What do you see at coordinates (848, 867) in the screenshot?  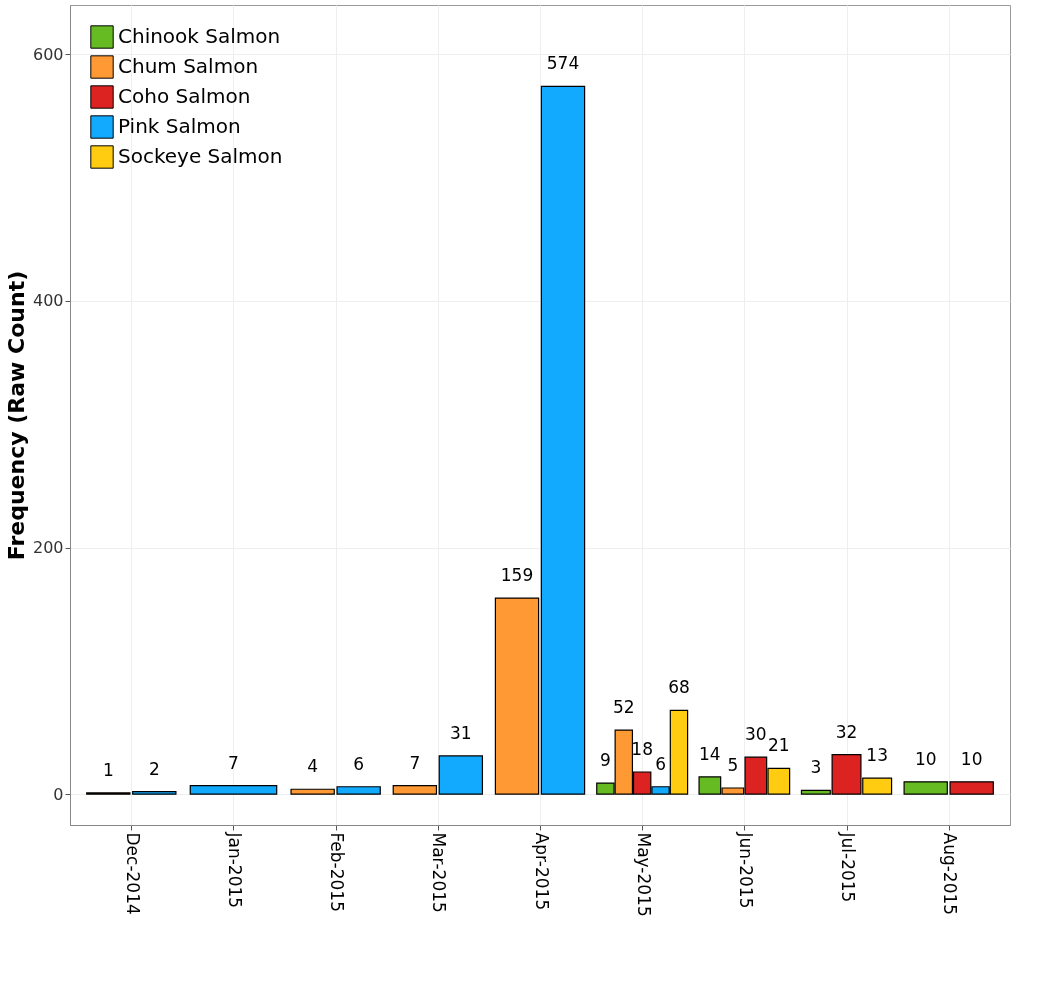 I see `x-tick-label: Jul-2015` at bounding box center [848, 867].